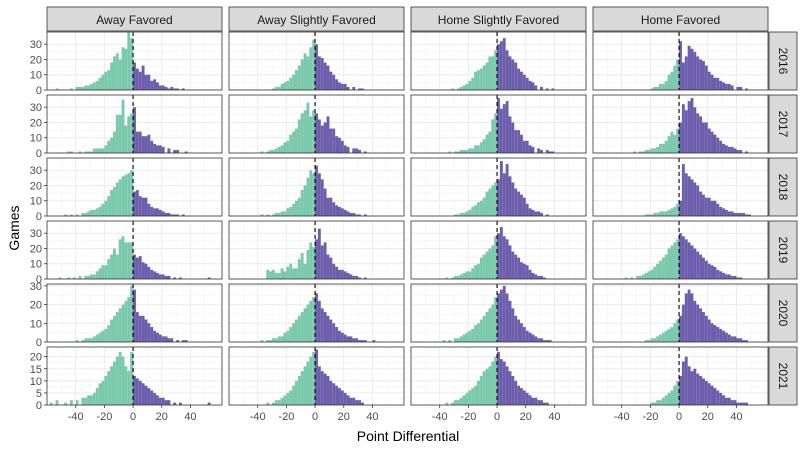  I want to click on y-axis-tick-label: 10, so click(36, 265).